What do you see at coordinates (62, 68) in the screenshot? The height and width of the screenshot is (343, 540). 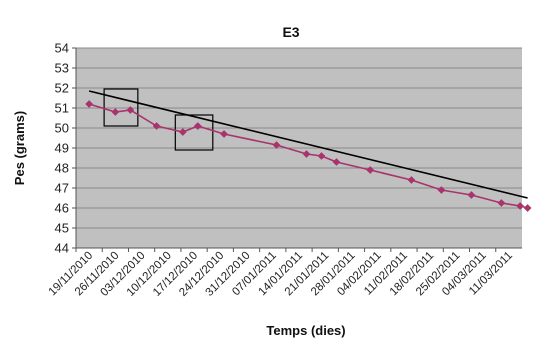 I see `y-tick-label-53: 53` at bounding box center [62, 68].